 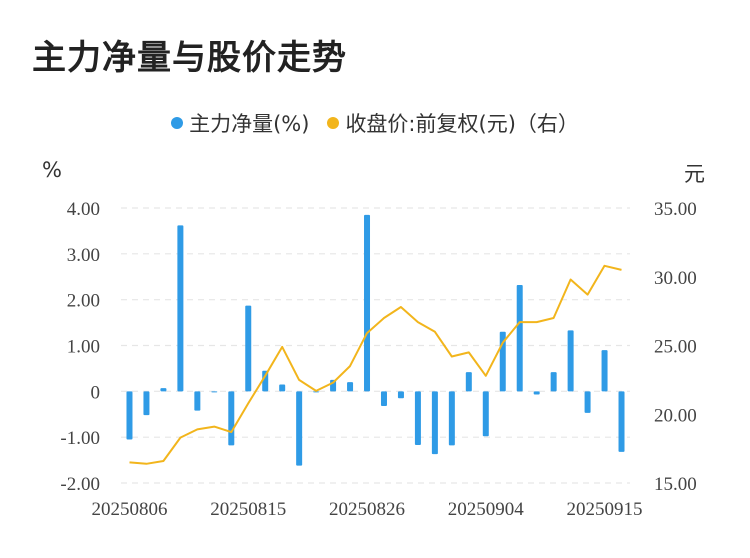 What do you see at coordinates (675, 415) in the screenshot?
I see `y-right-tick-label: 20.00` at bounding box center [675, 415].